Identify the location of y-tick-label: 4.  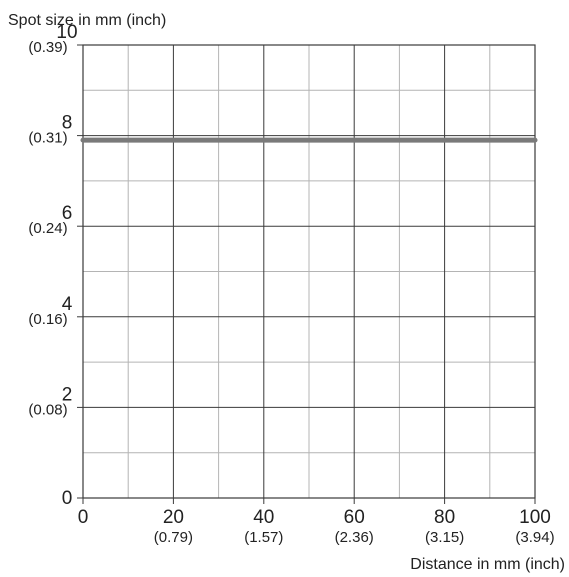
(67, 304).